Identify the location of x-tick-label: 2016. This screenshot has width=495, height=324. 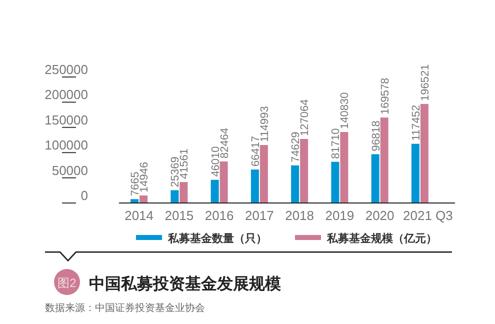
(219, 215).